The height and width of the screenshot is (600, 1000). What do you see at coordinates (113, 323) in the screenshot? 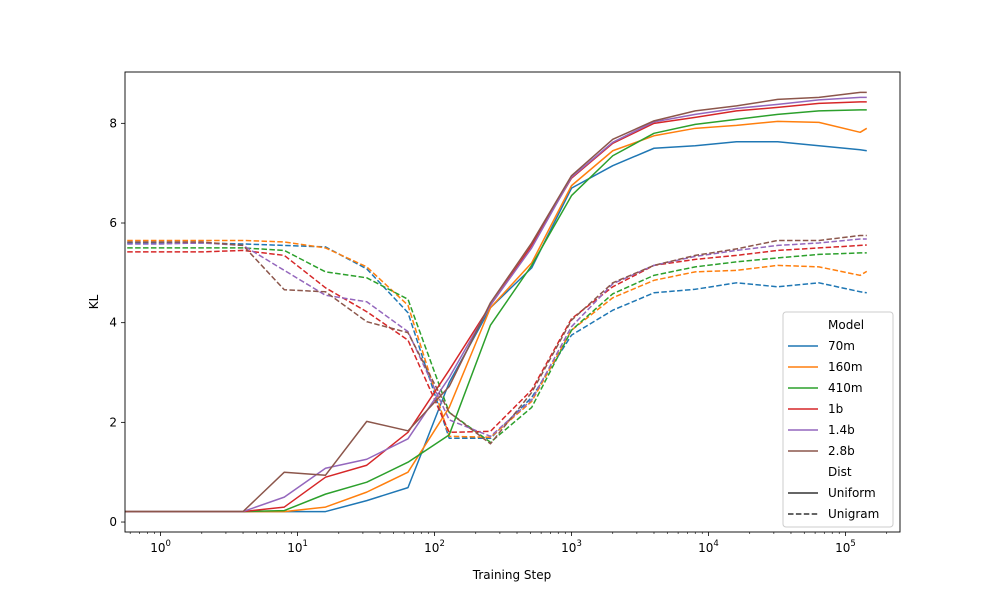
I see `y-tick-label-2: 4` at bounding box center [113, 323].